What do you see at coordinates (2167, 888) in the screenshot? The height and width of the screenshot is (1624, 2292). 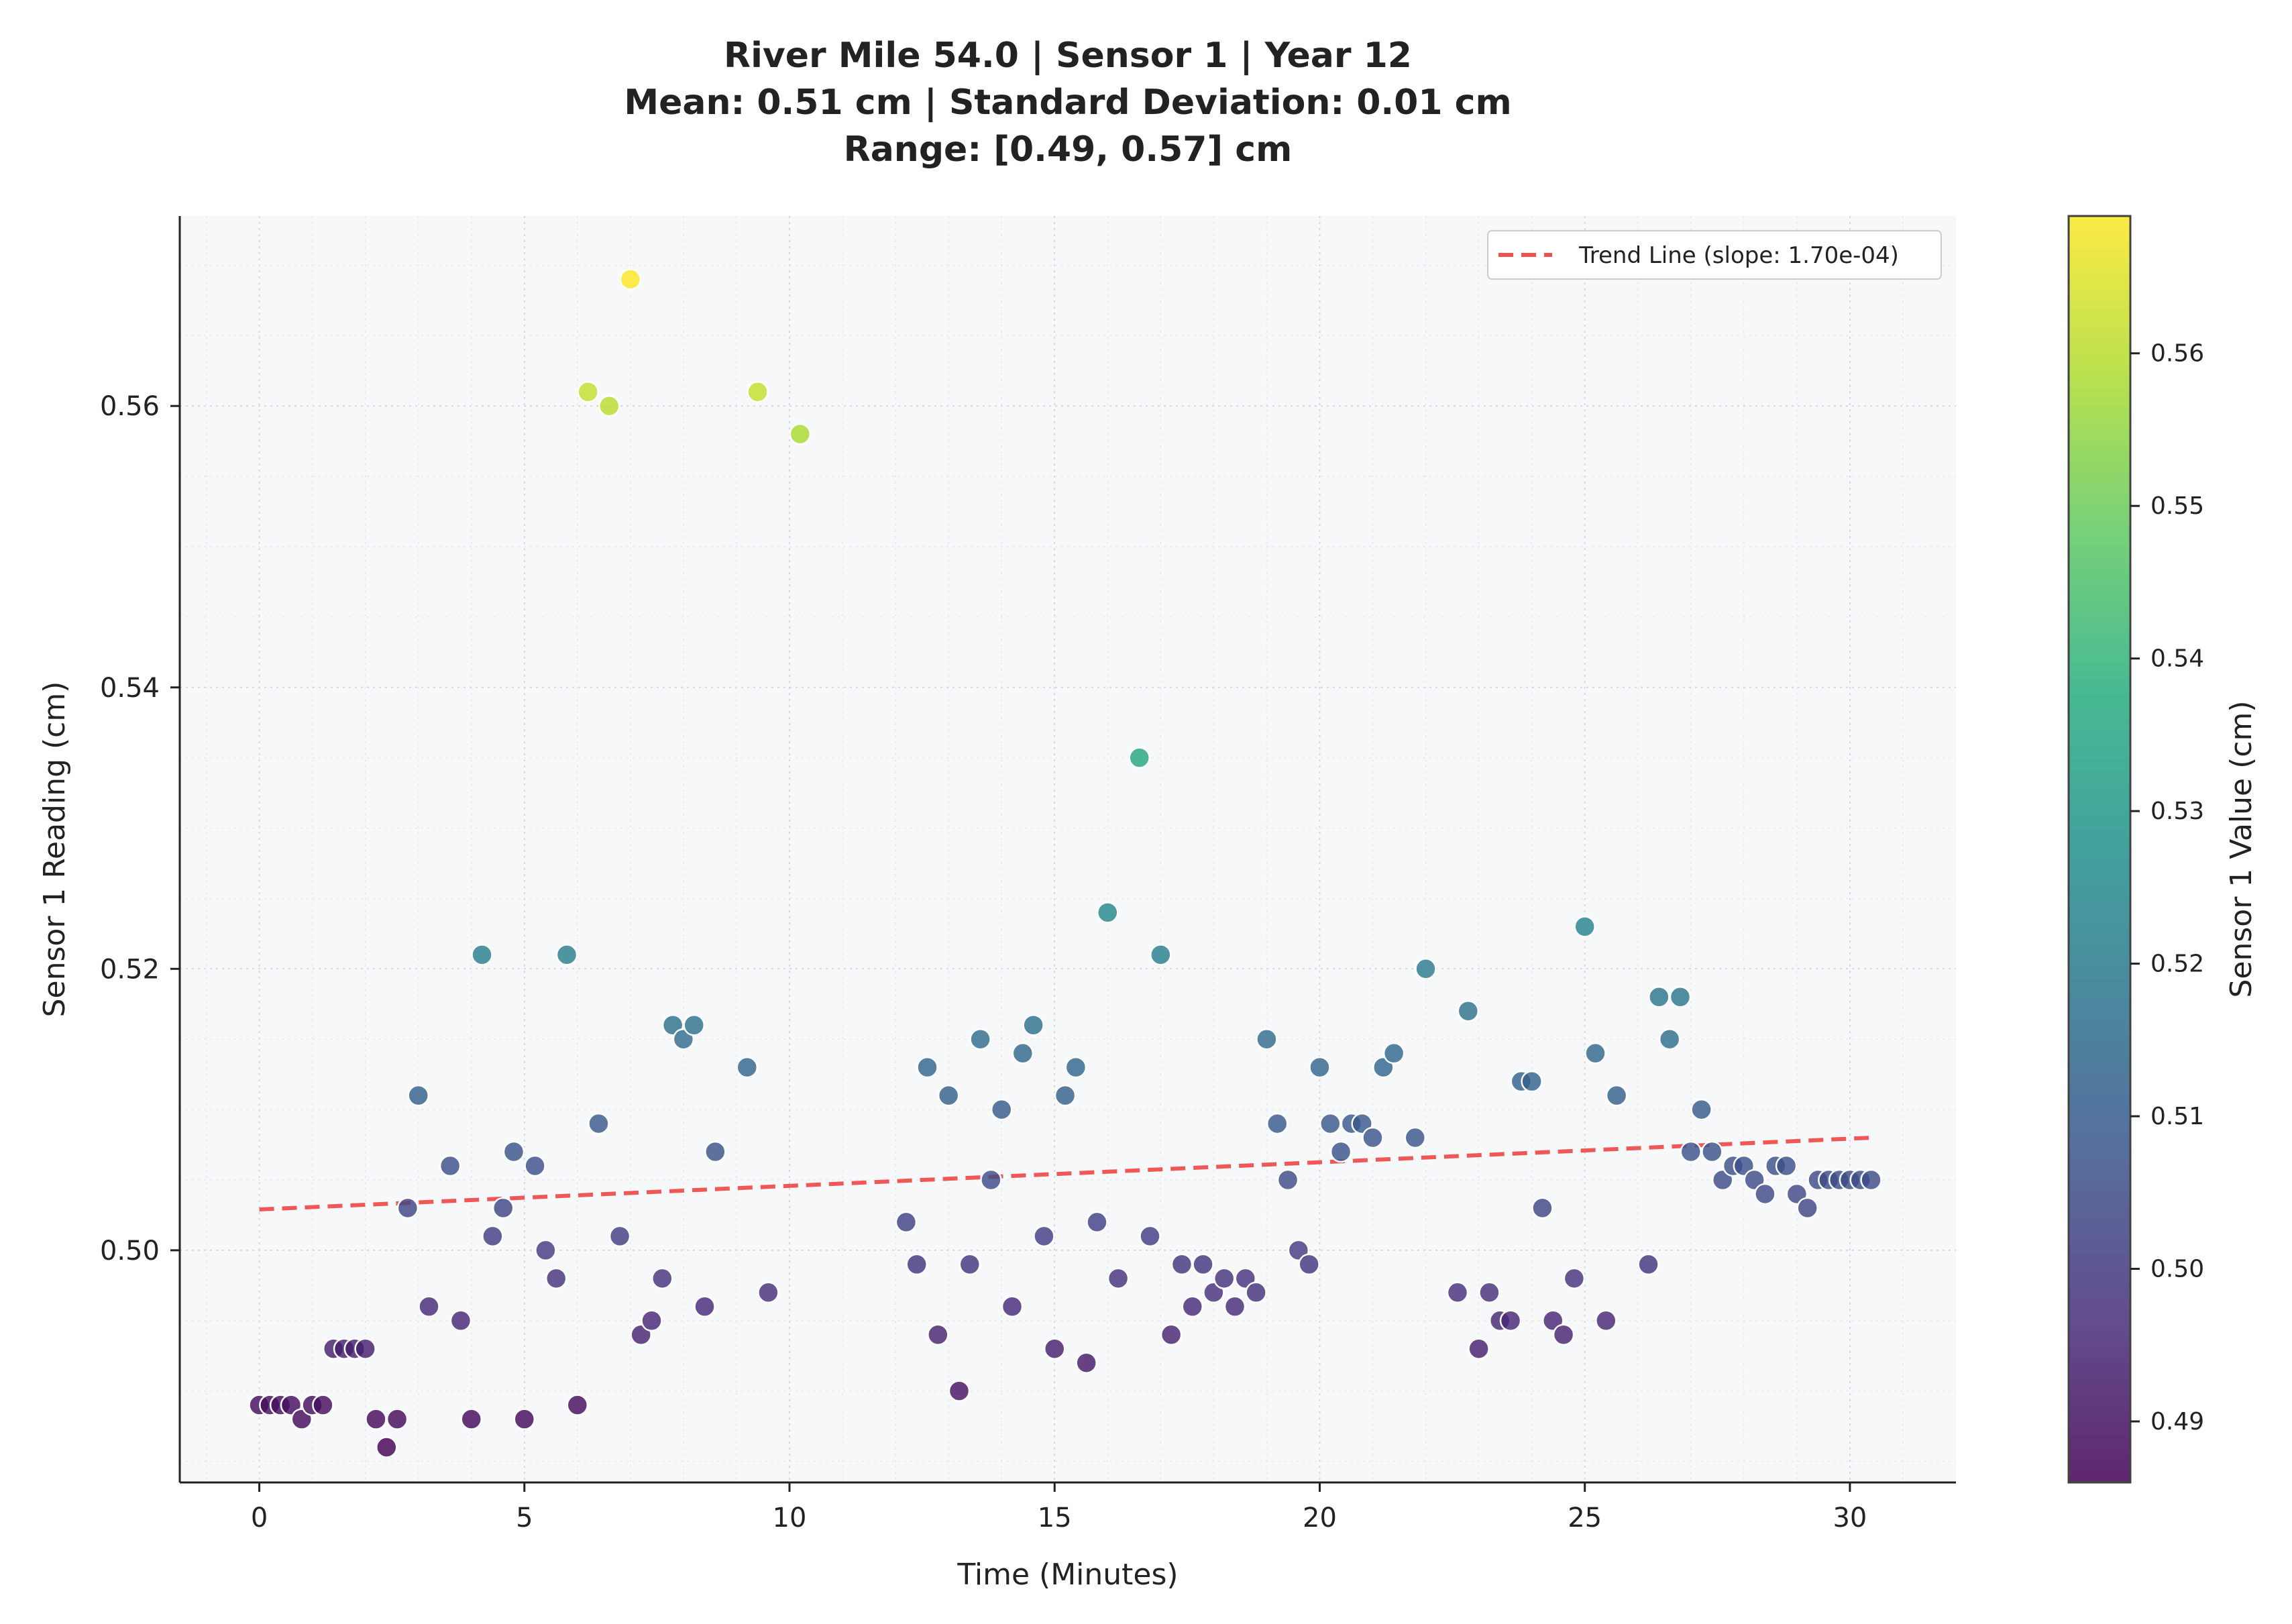 I see `colorbar-ticks: 0.49 0.50 0.51 0.52 0.53 0.54 0.55 0.56` at bounding box center [2167, 888].